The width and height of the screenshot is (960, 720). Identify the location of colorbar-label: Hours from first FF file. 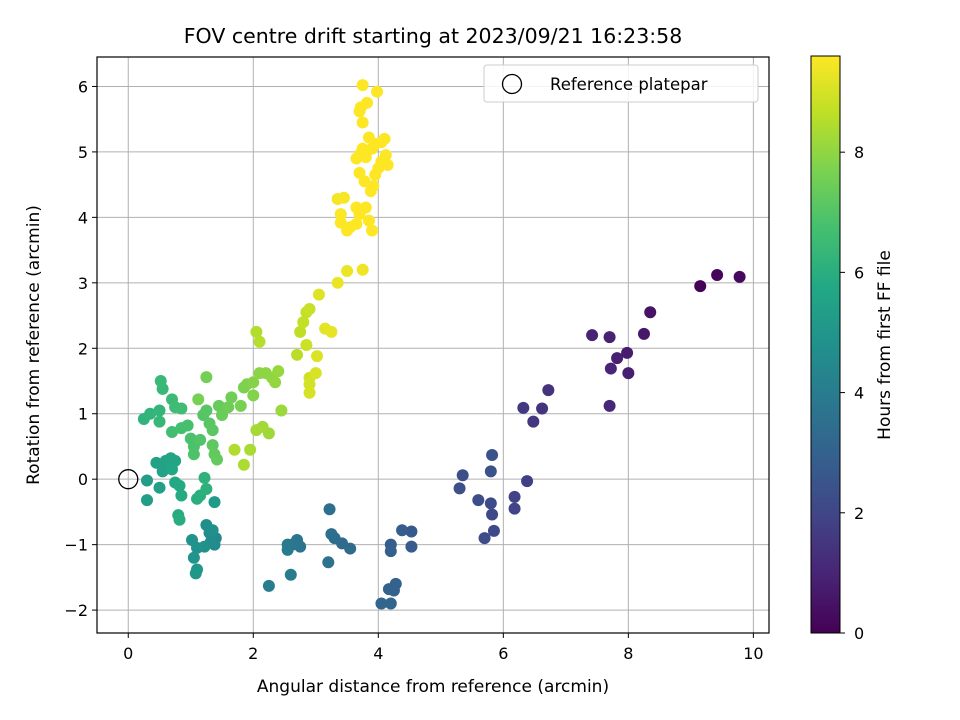
(885, 345).